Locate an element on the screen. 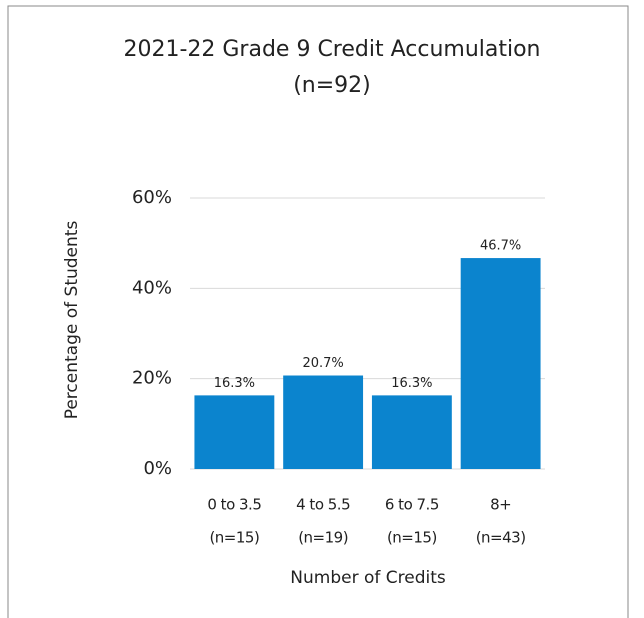  value-label: 20.7% is located at coordinates (322, 363).